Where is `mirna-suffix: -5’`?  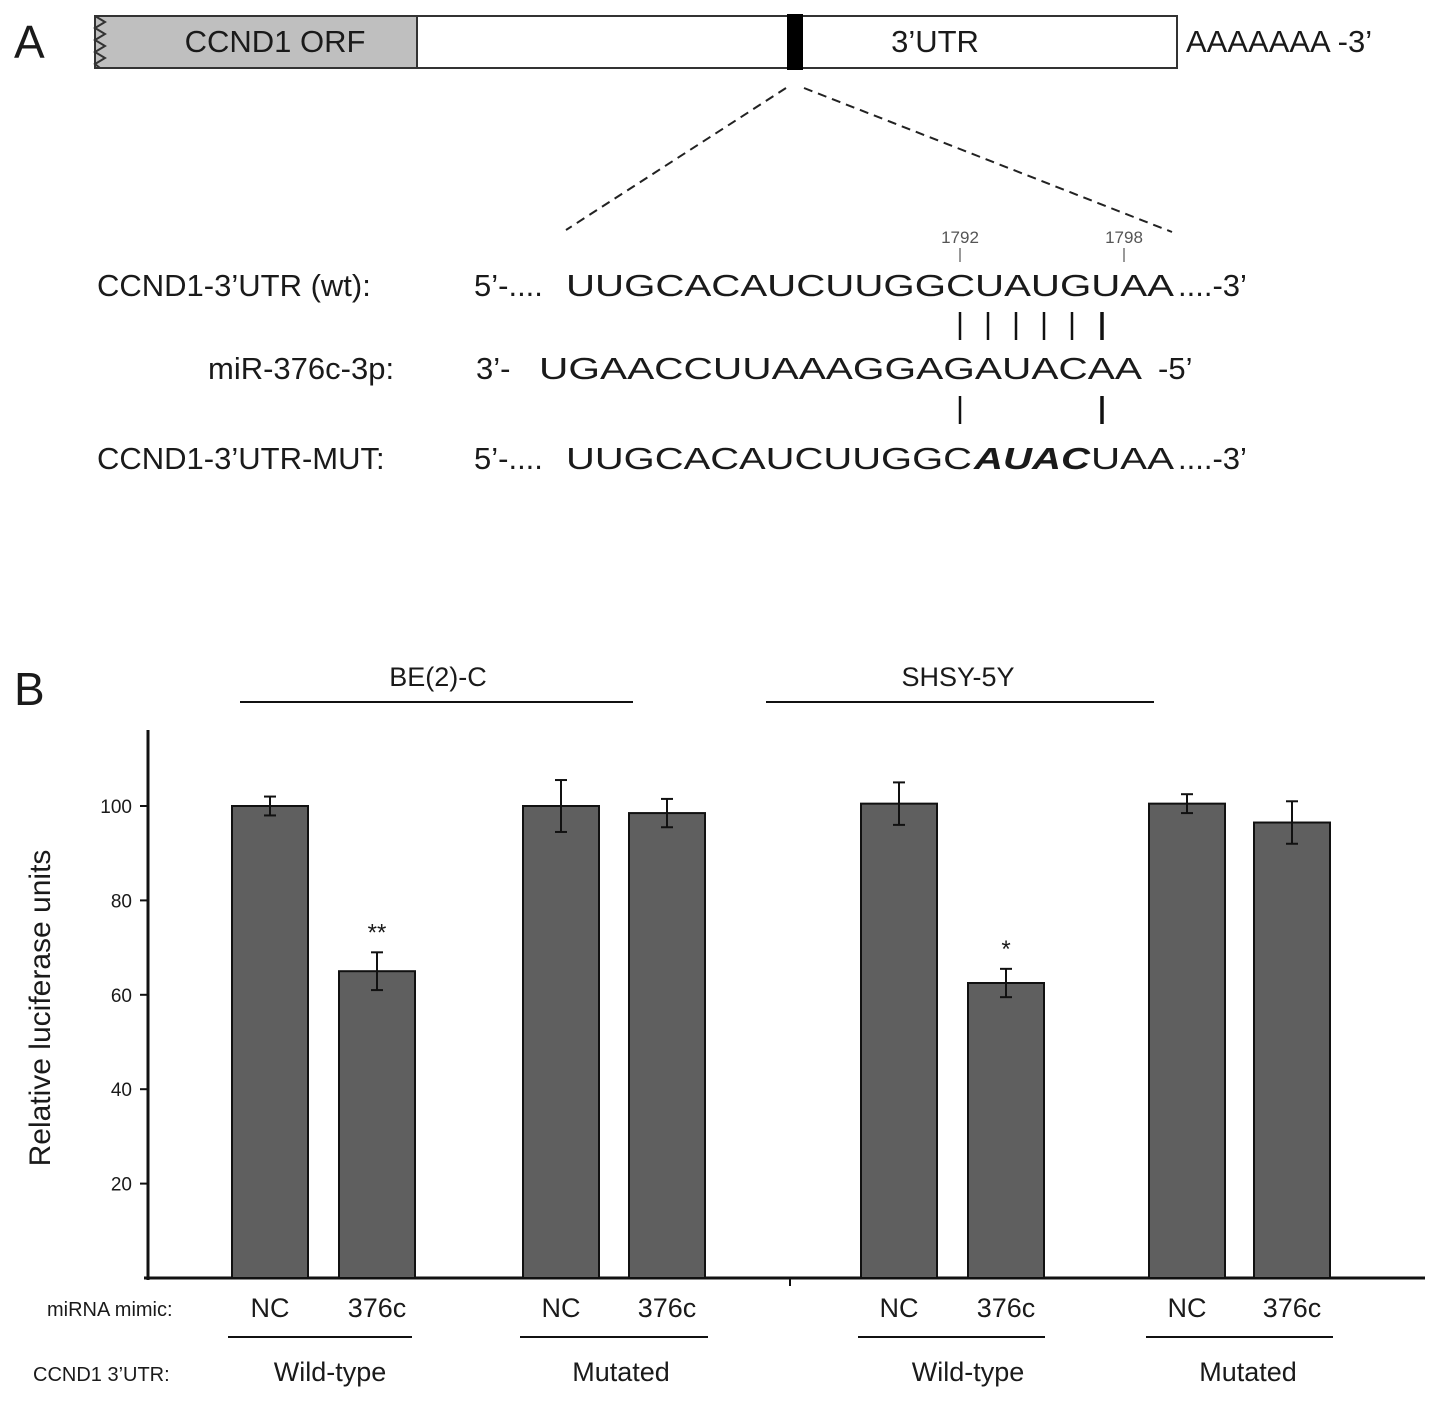 mirna-suffix: -5’ is located at coordinates (1175, 368).